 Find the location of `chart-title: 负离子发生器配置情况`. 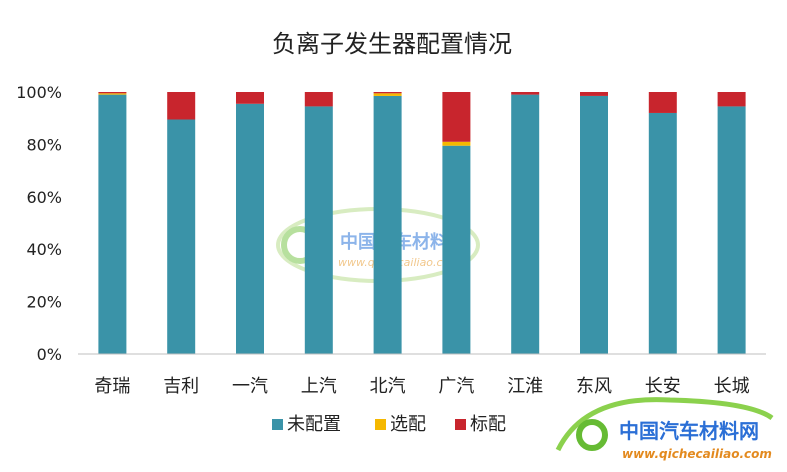

chart-title: 负离子发生器配置情况 is located at coordinates (392, 44).